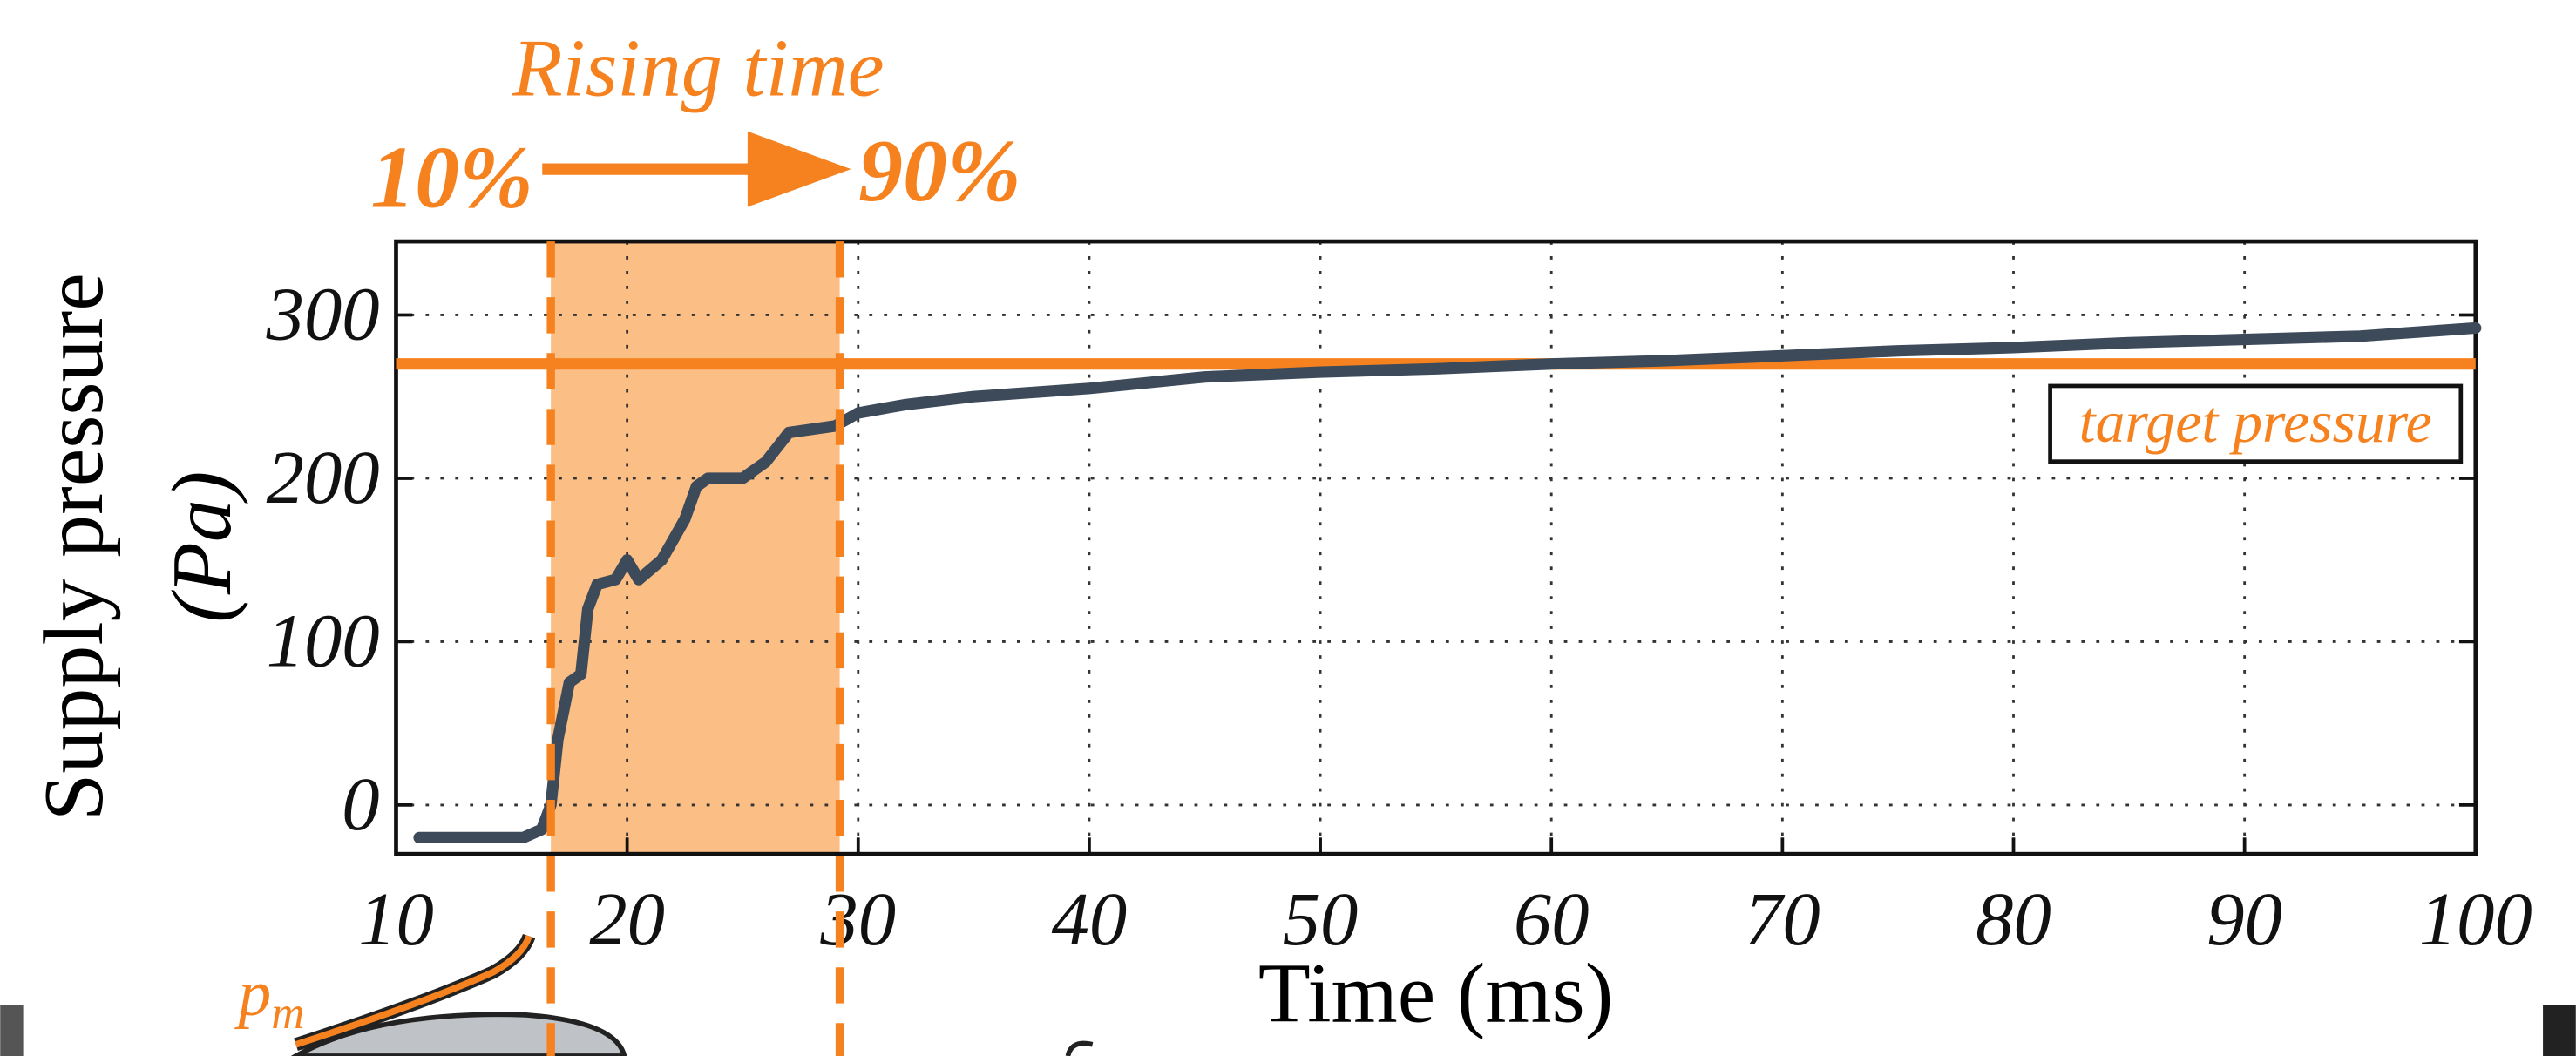 This screenshot has width=2576, height=1056. What do you see at coordinates (452, 177) in the screenshot?
I see `start-label: 10%` at bounding box center [452, 177].